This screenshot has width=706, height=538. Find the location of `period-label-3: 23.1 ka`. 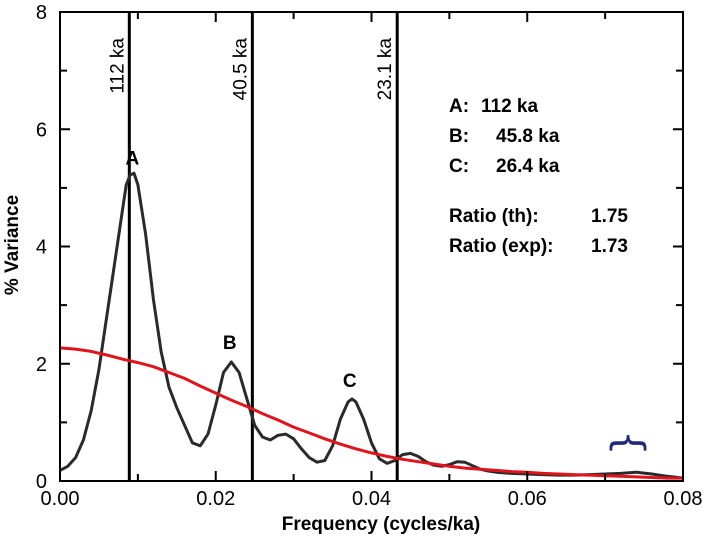

period-label-3: 23.1 ka is located at coordinates (385, 69).